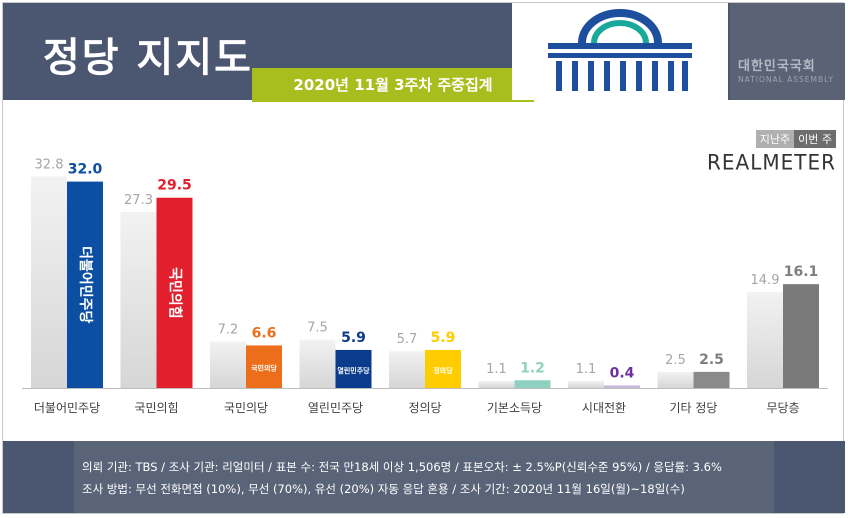 Image resolution: width=848 pixels, height=518 pixels. Describe the element at coordinates (675, 360) in the screenshot. I see `data-label-prev-week: 2.5` at that location.